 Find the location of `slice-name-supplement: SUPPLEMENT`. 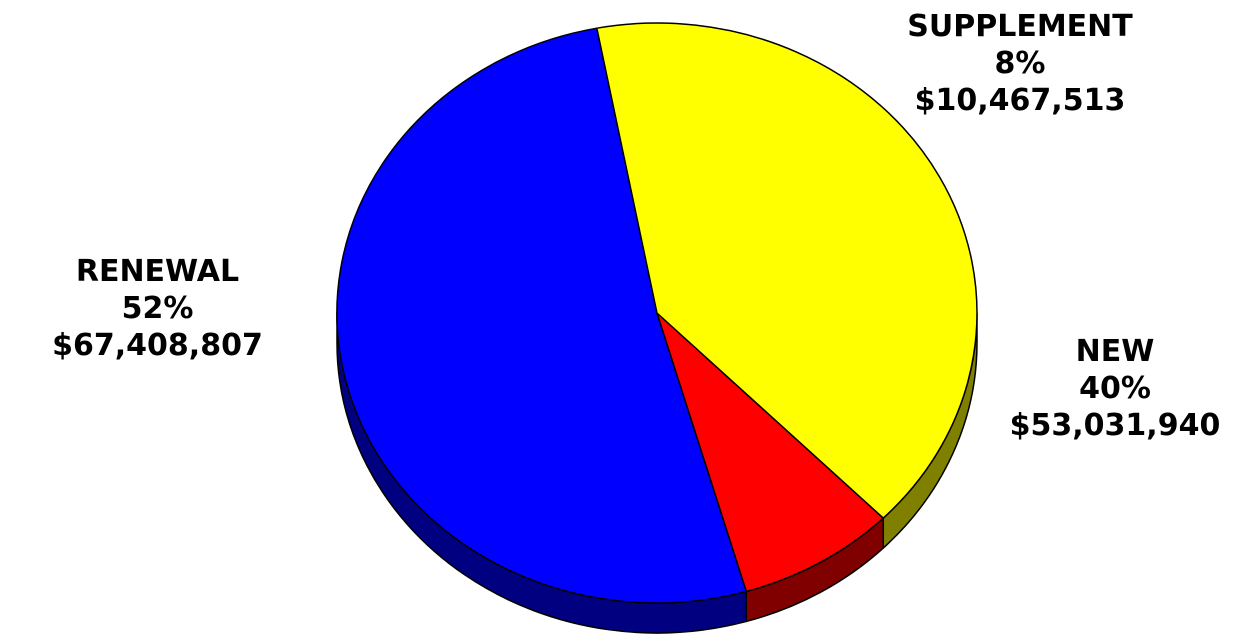

slice-name-supplement: SUPPLEMENT is located at coordinates (1020, 26).